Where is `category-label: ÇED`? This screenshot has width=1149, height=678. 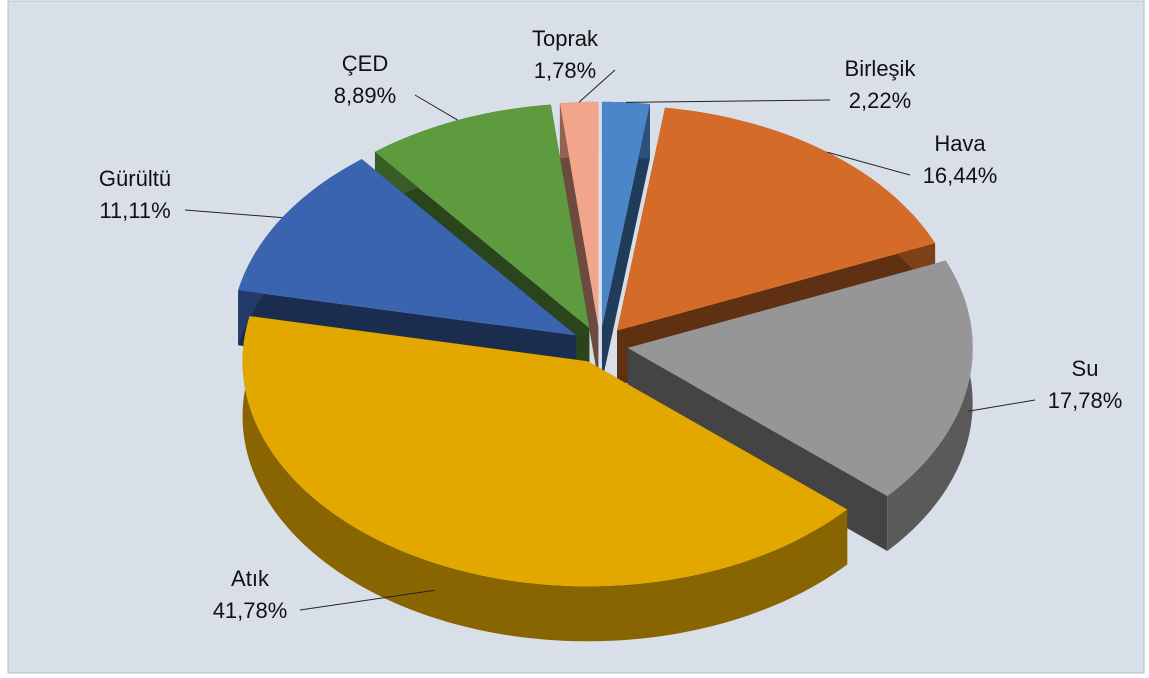 category-label: ÇED is located at coordinates (365, 63).